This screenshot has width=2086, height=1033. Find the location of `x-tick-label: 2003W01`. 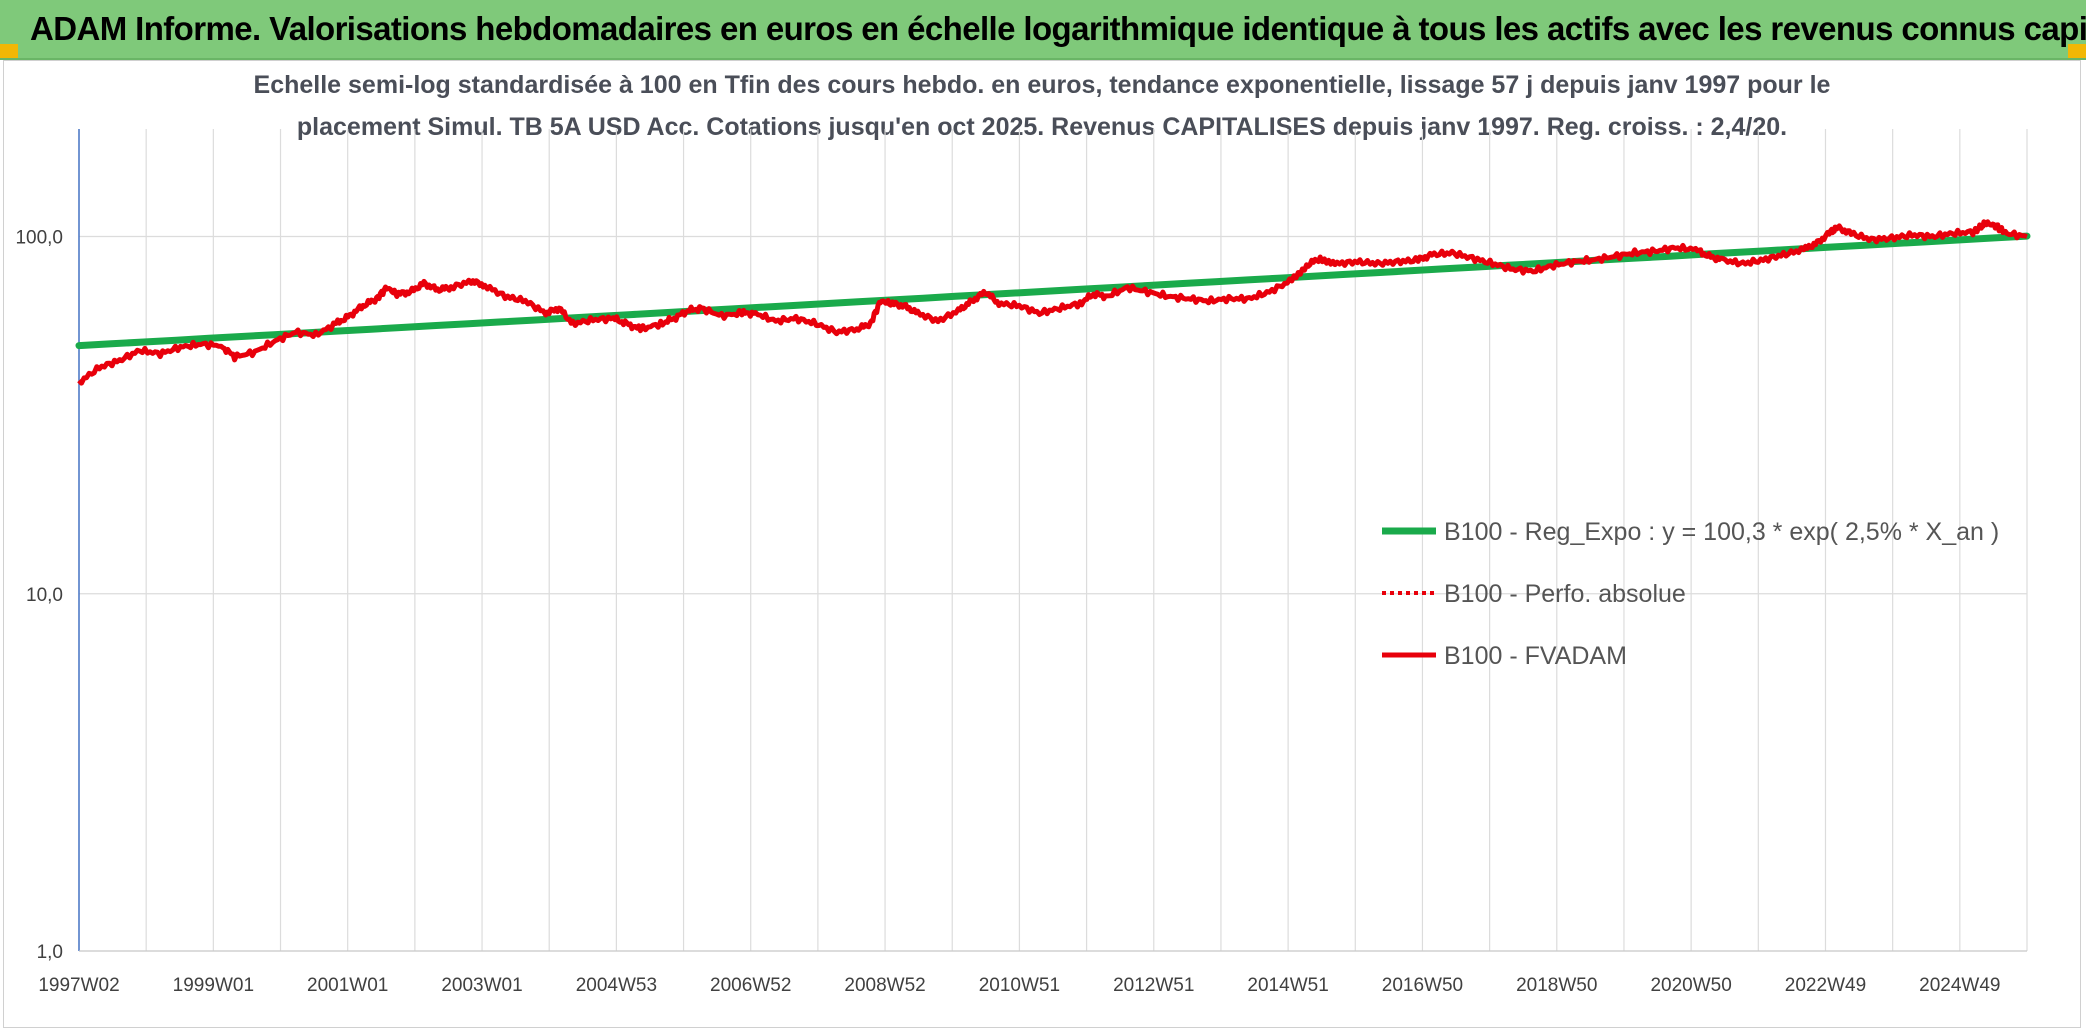

x-tick-label: 2003W01 is located at coordinates (481, 985).